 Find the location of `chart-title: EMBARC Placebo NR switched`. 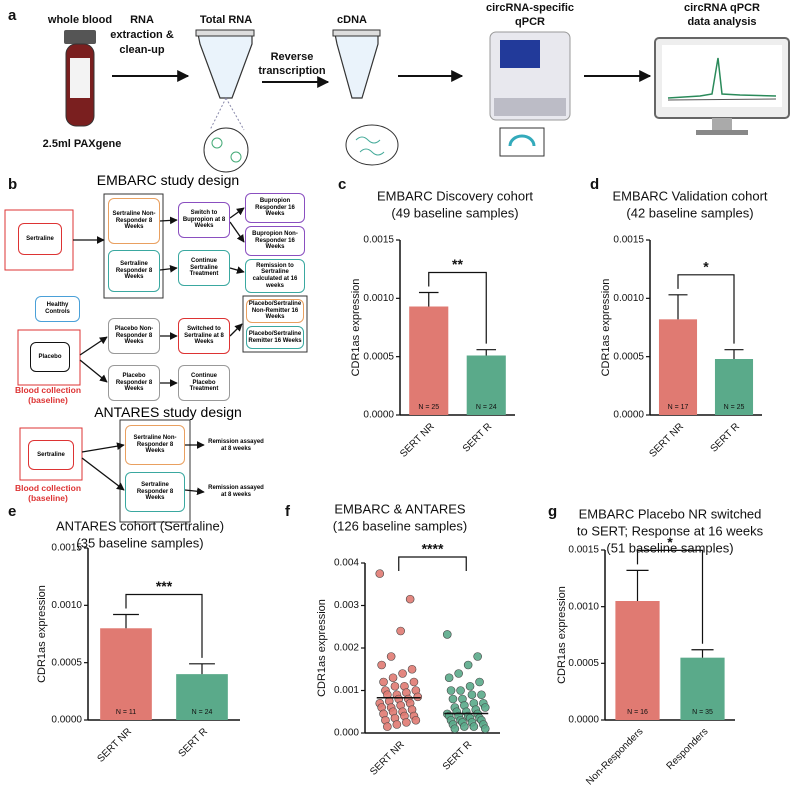

chart-title: EMBARC Placebo NR switched is located at coordinates (670, 513).